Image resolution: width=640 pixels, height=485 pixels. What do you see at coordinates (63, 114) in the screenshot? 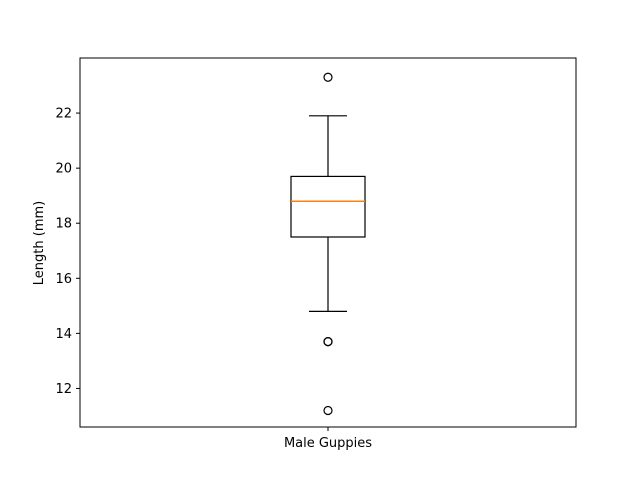
I see `y-tick-label: 22` at bounding box center [63, 114].